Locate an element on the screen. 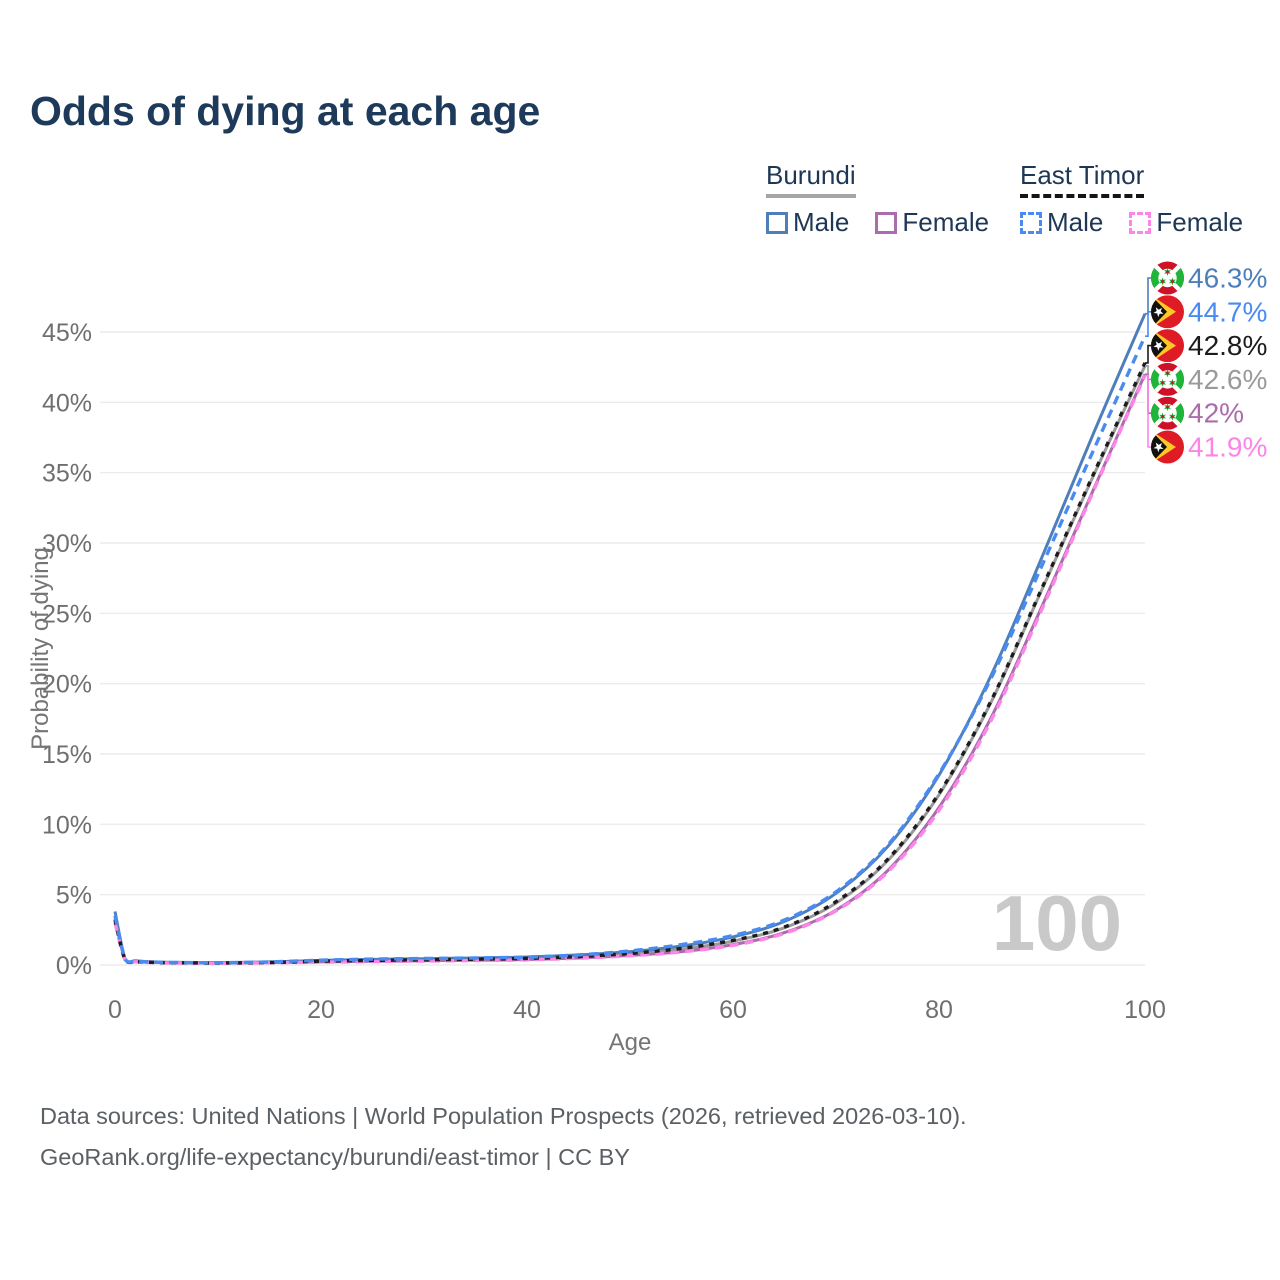  y-axis-tick-label: 25% is located at coordinates (67, 614).